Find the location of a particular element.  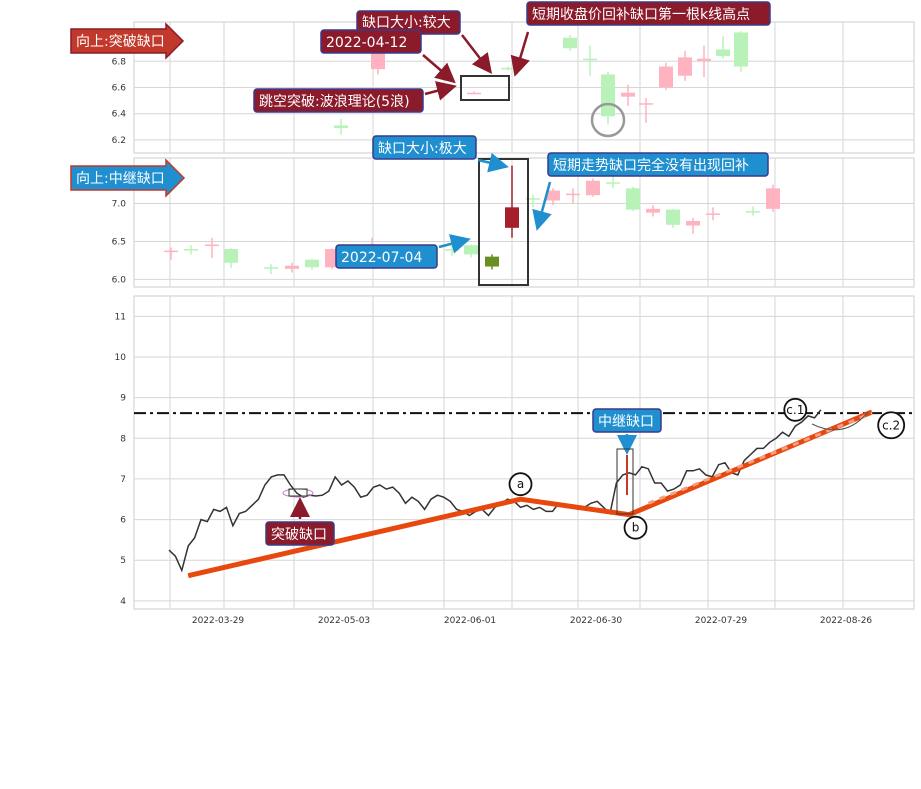

y-tick-label: 6 is located at coordinates (123, 521).